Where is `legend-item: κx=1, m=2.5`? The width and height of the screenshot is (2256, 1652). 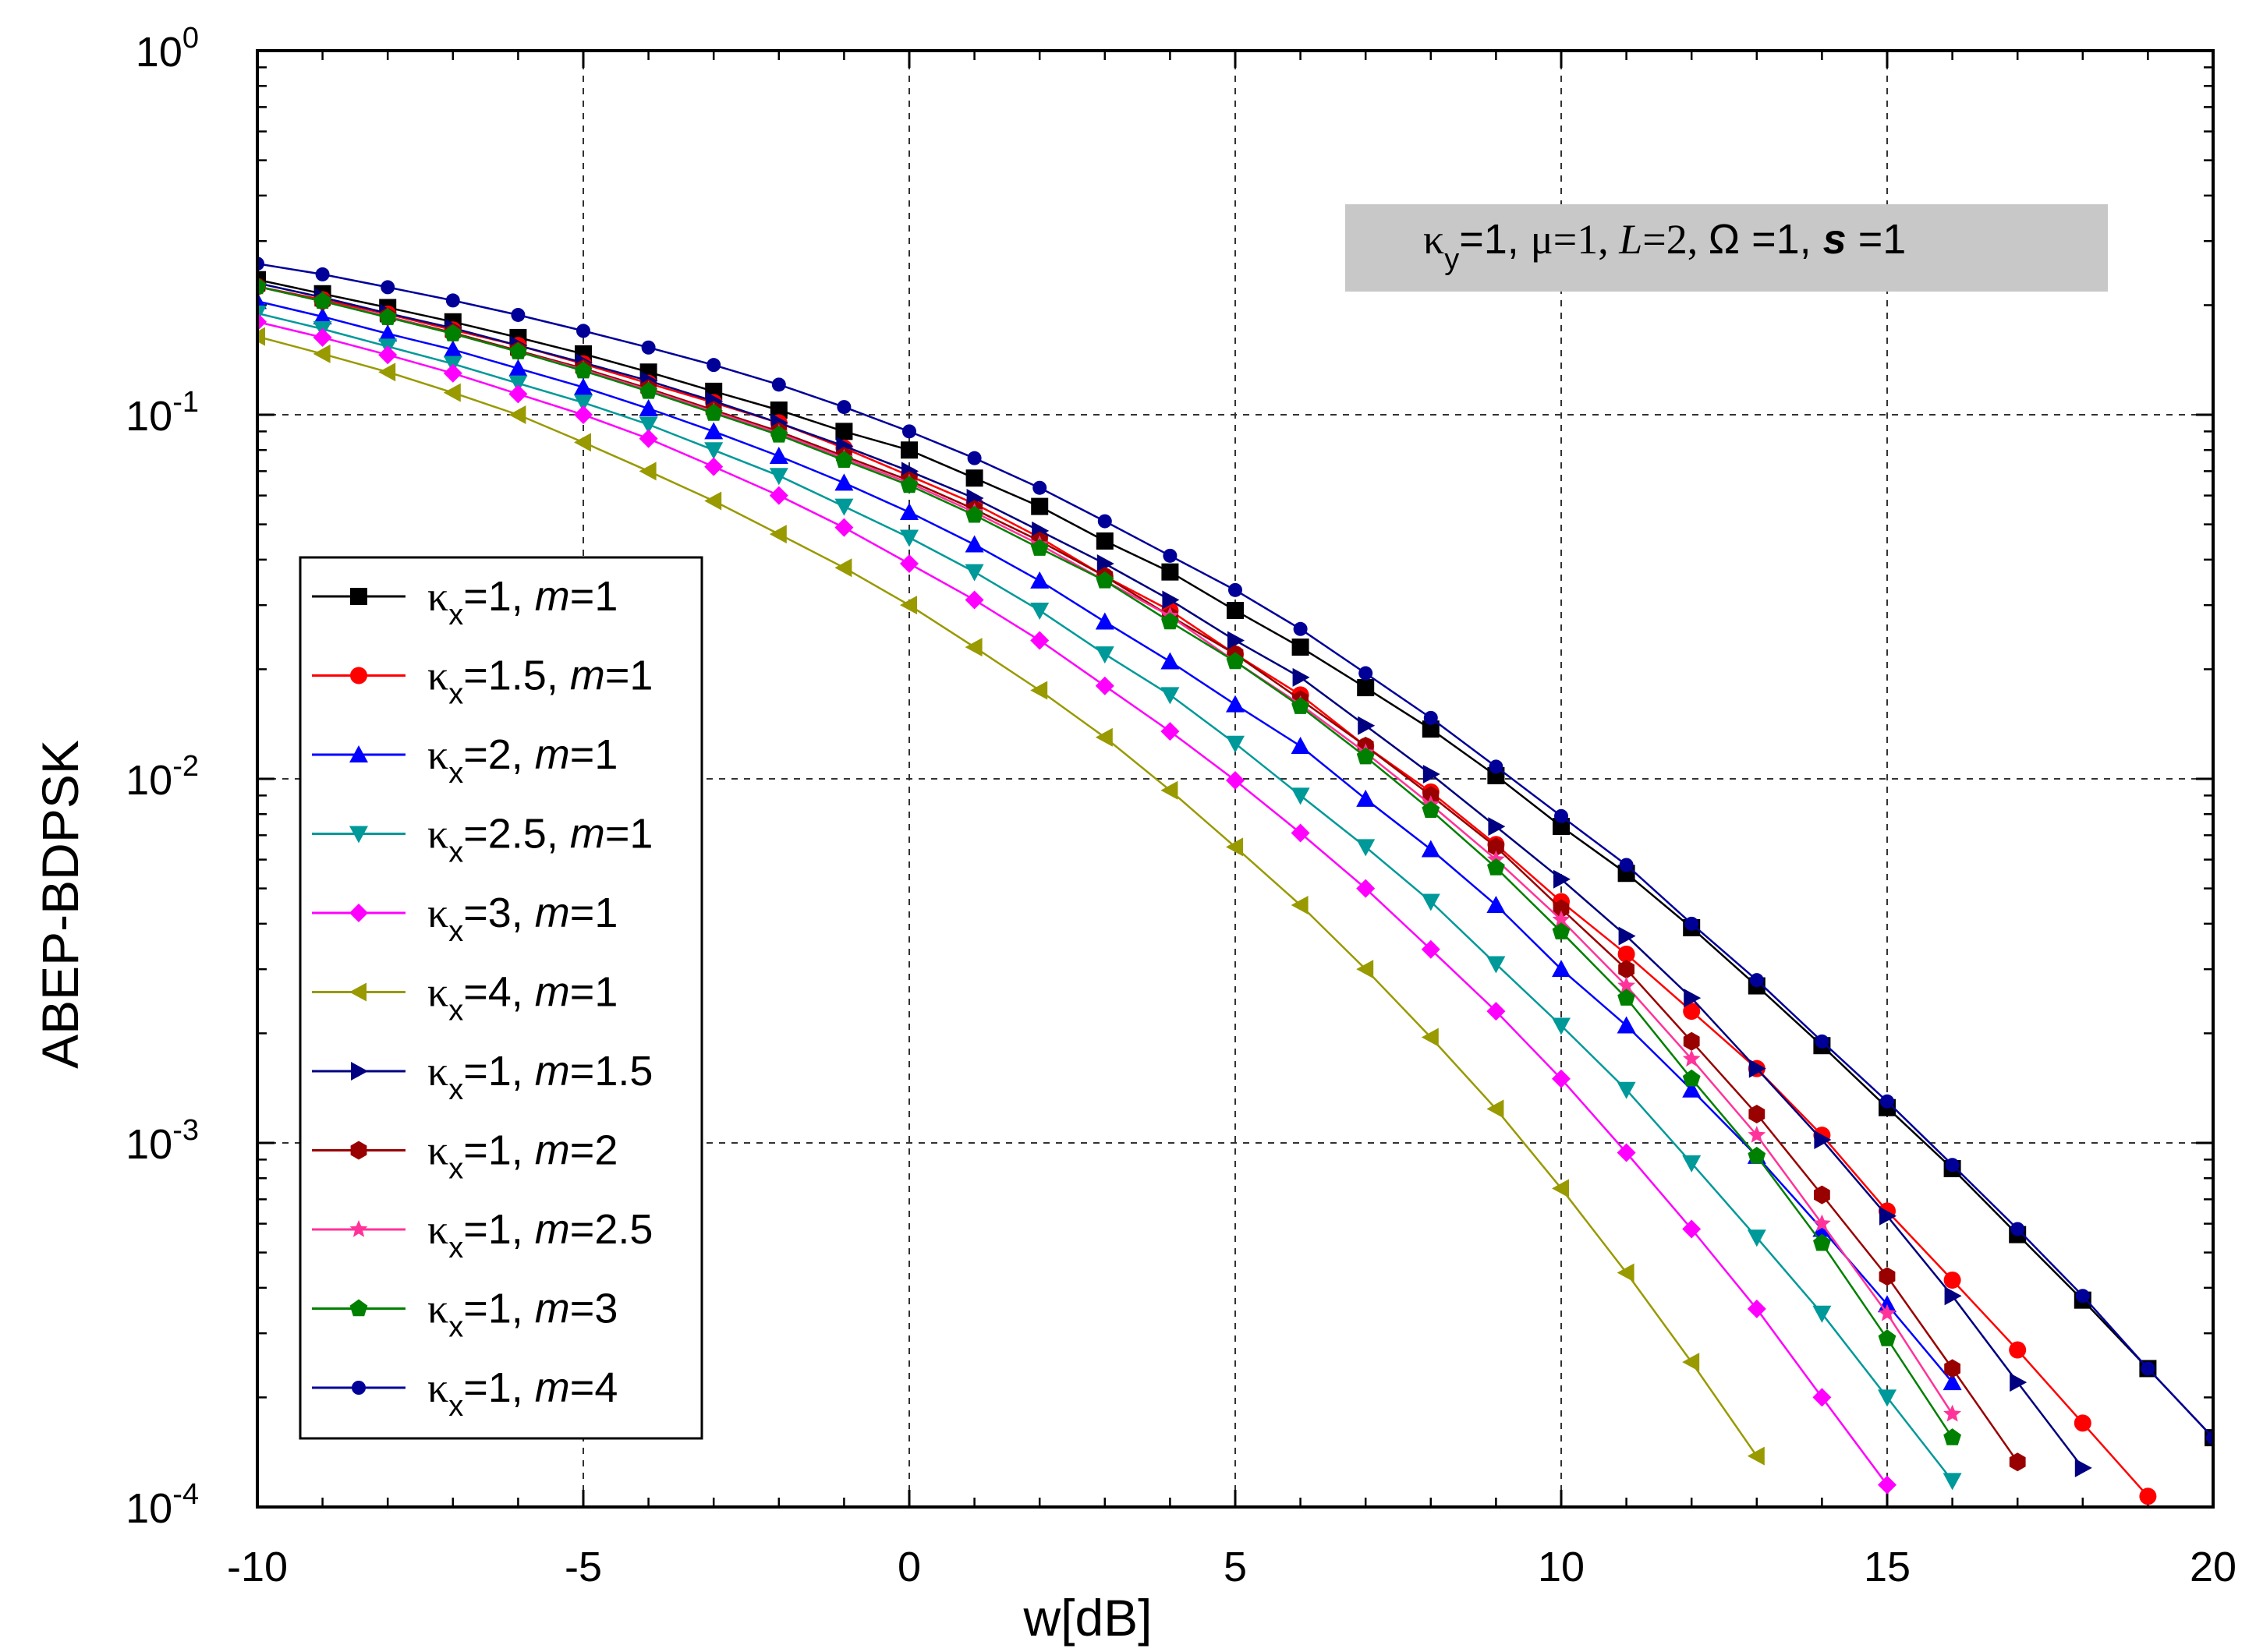 legend-item: κx=1, m=2.5 is located at coordinates (482, 1235).